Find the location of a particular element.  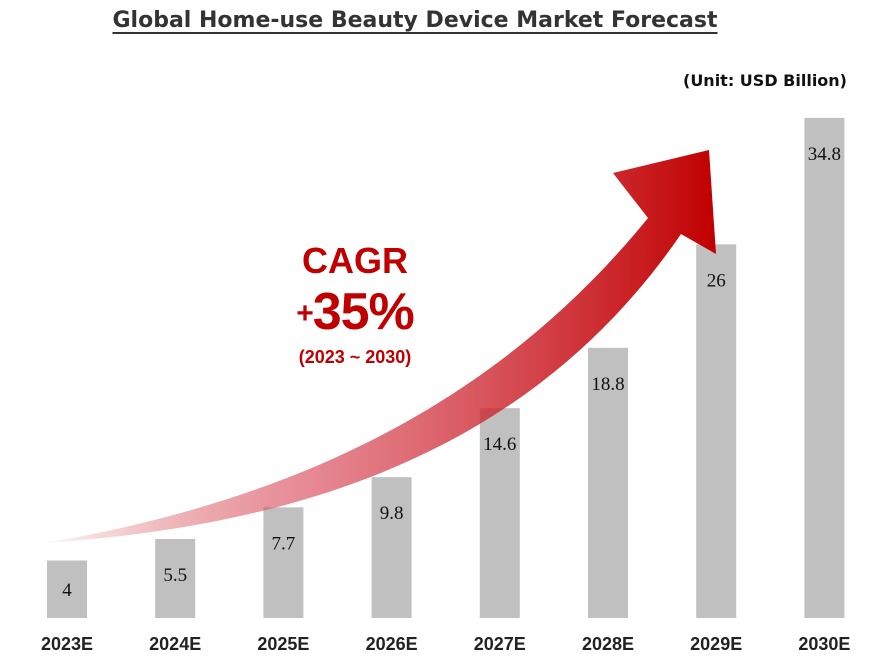

bar-2023E is located at coordinates (67, 589).